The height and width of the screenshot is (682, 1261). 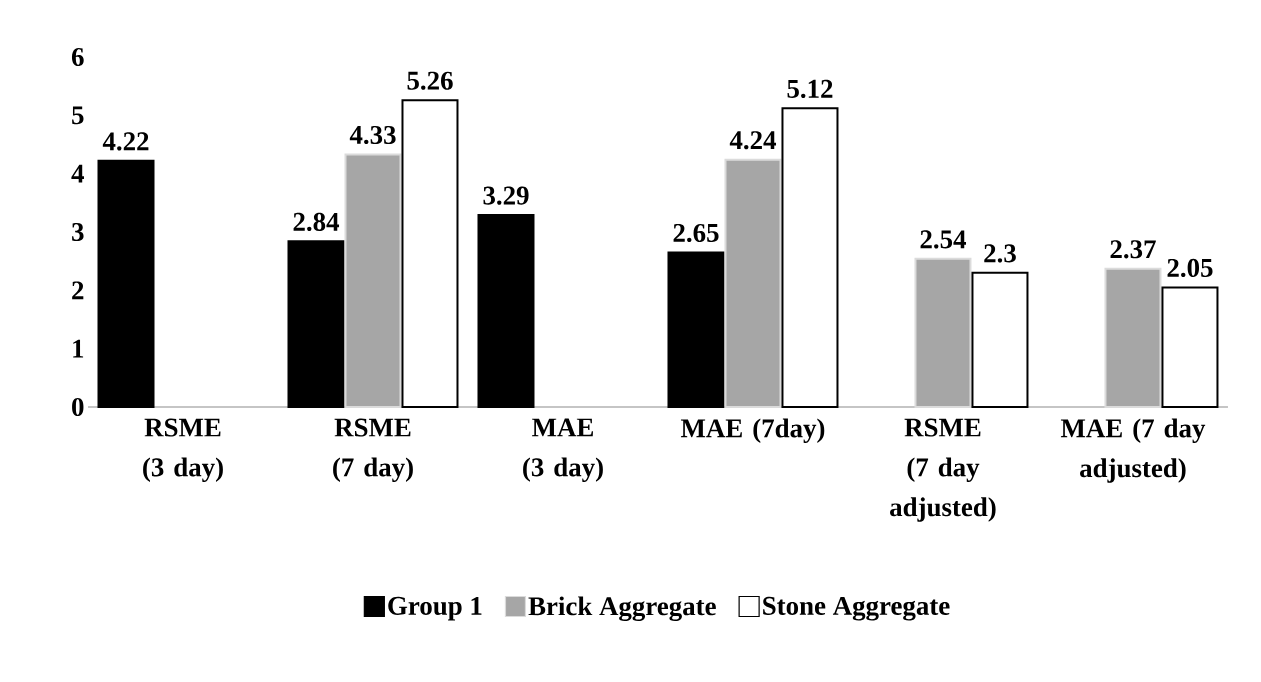 What do you see at coordinates (810, 89) in the screenshot?
I see `data-label: 5.12` at bounding box center [810, 89].